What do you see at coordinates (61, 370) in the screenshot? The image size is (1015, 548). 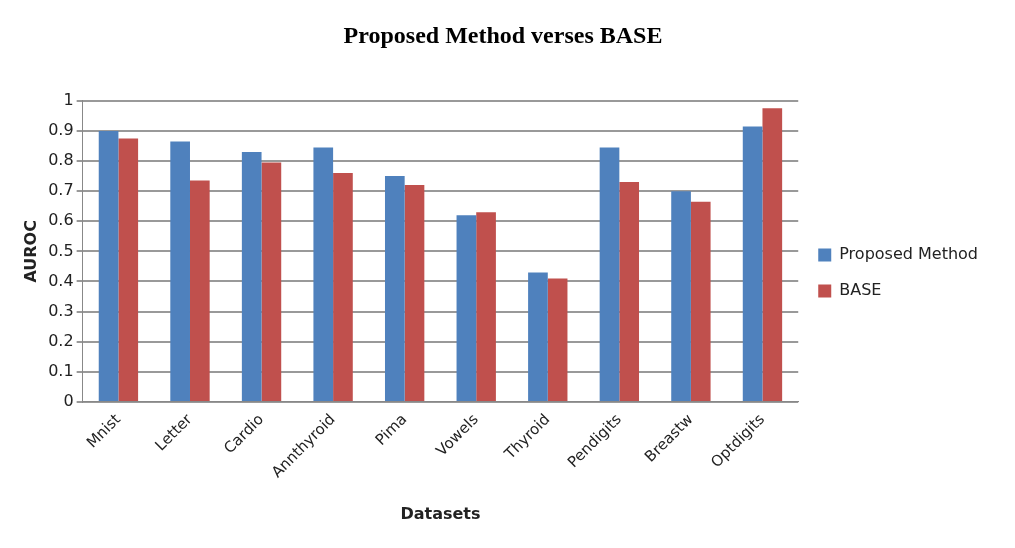 I see `y-tick-label: 0.1` at bounding box center [61, 370].